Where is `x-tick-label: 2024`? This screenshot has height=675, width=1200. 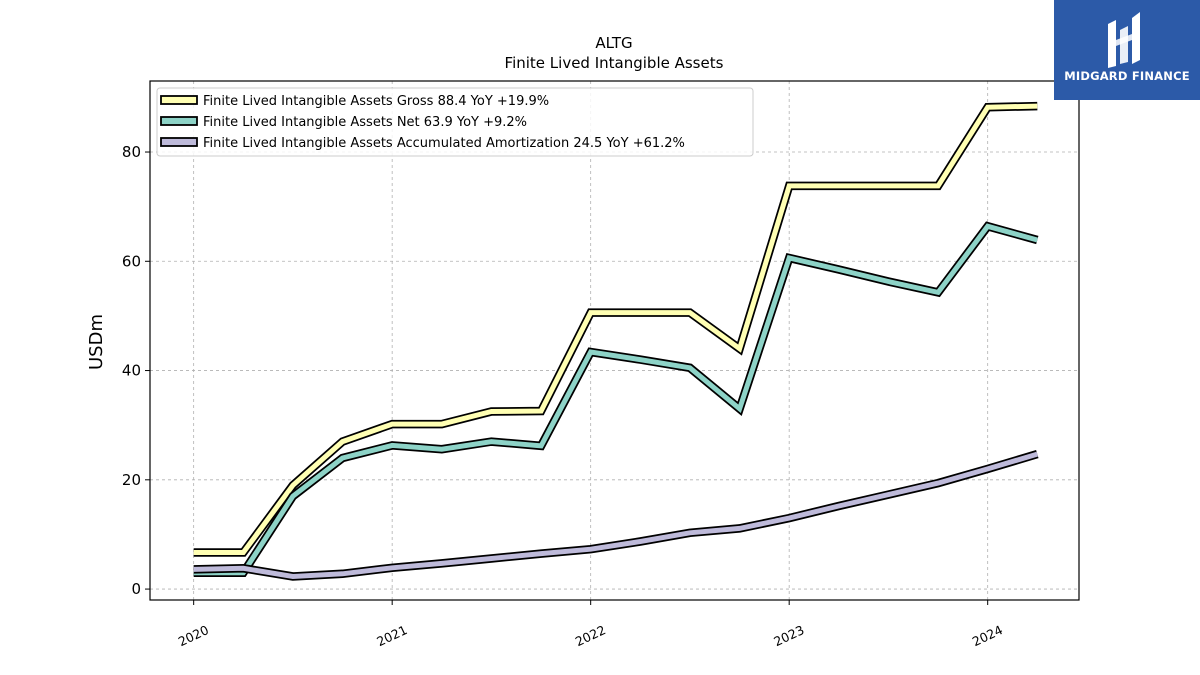 x-tick-label: 2024 is located at coordinates (987, 635).